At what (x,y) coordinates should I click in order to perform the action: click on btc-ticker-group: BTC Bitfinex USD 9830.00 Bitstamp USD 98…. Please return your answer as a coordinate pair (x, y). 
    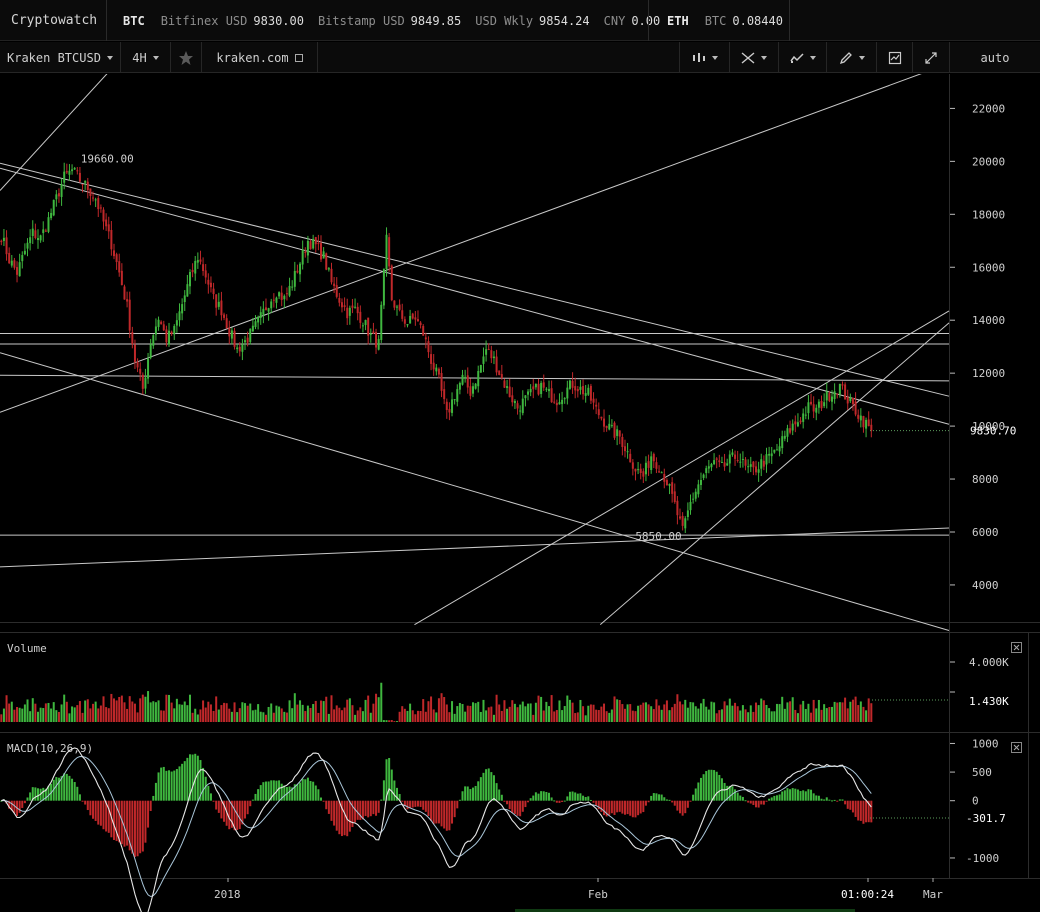
    Looking at the image, I should click on (398, 20).